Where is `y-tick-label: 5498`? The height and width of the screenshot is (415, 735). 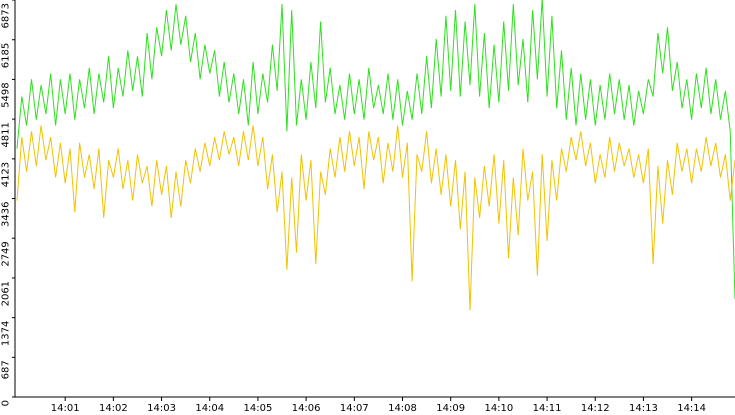
y-tick-label: 5498 is located at coordinates (5, 94).